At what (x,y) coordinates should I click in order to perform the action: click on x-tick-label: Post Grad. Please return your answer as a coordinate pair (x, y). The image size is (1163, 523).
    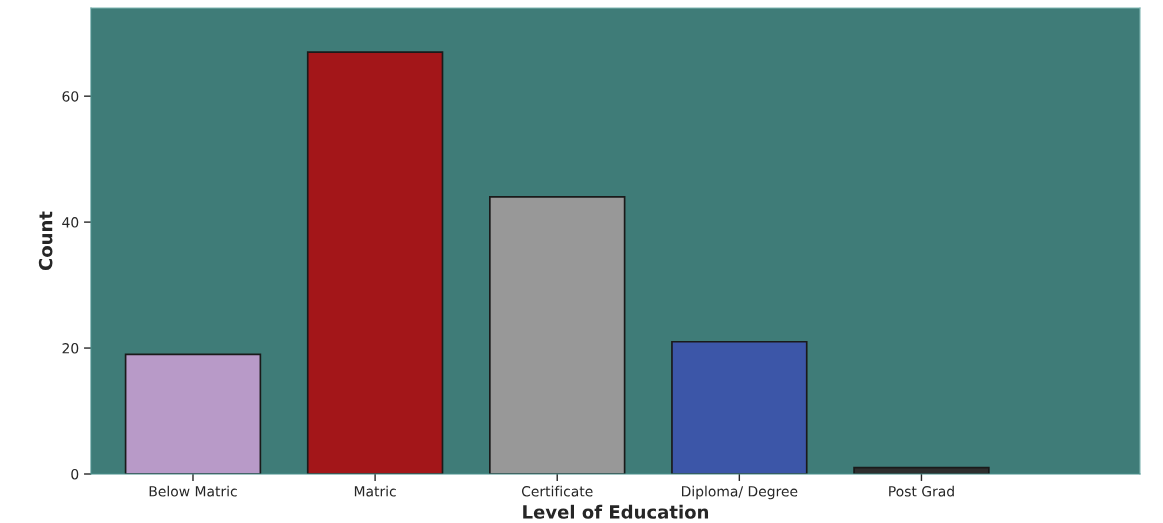
    Looking at the image, I should click on (921, 491).